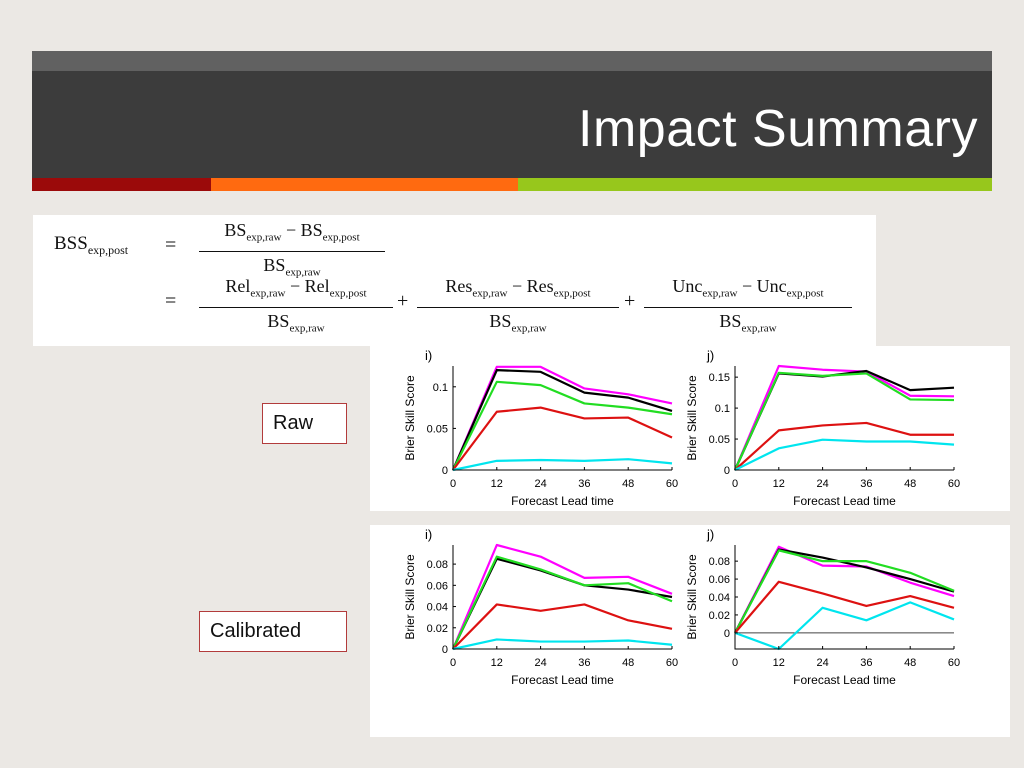 Image resolution: width=1024 pixels, height=768 pixels. What do you see at coordinates (512, 61) in the screenshot?
I see `title-bar-top-strip` at bounding box center [512, 61].